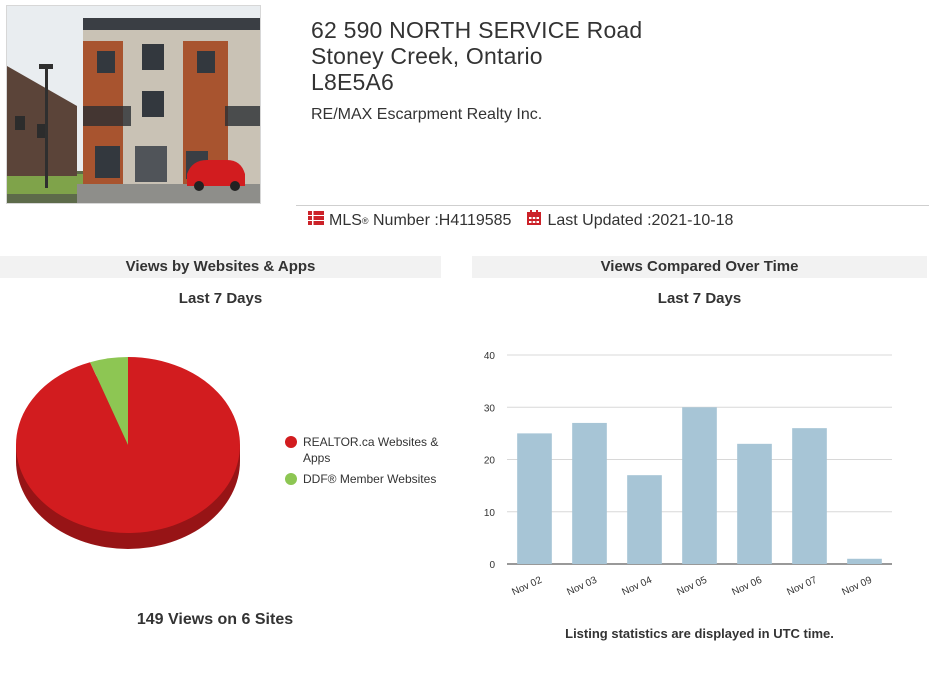 Image resolution: width=929 pixels, height=682 pixels. Describe the element at coordinates (637, 587) in the screenshot. I see `x-tick-label: Nov 04` at that location.